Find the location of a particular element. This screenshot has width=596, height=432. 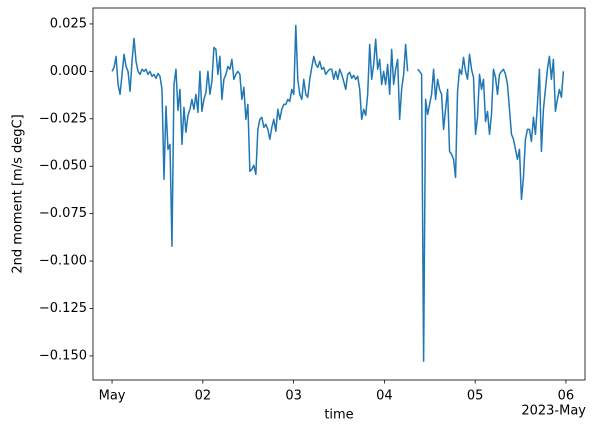

y-tick-label: 0.025 is located at coordinates (68, 23).